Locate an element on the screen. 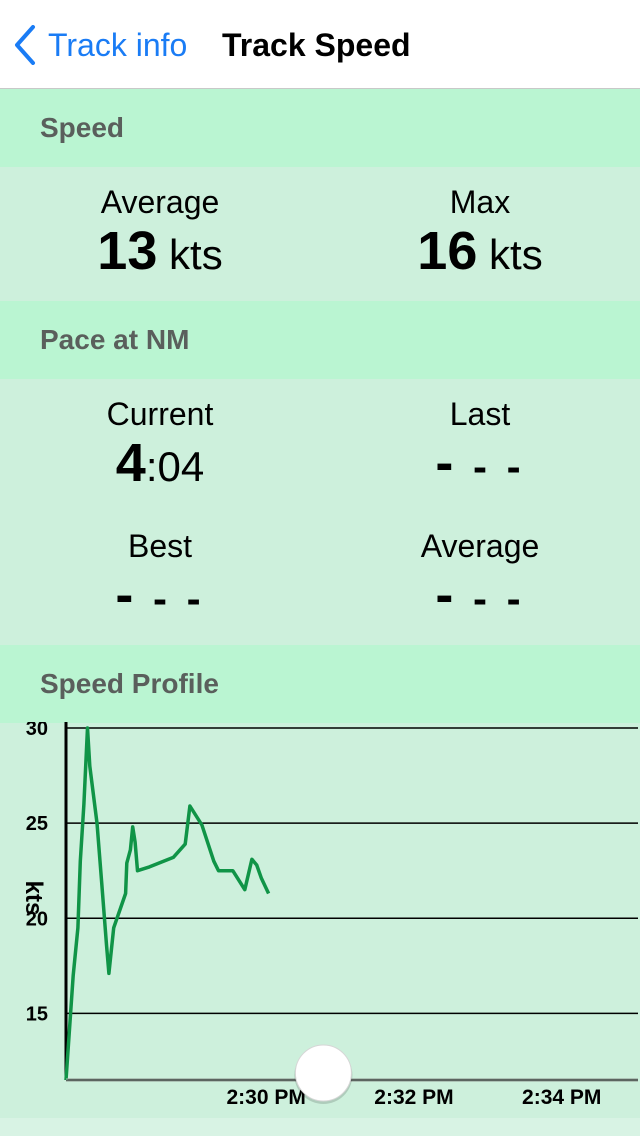 The height and width of the screenshot is (1136, 640). average-pace-cell: Average - - - is located at coordinates (480, 577).